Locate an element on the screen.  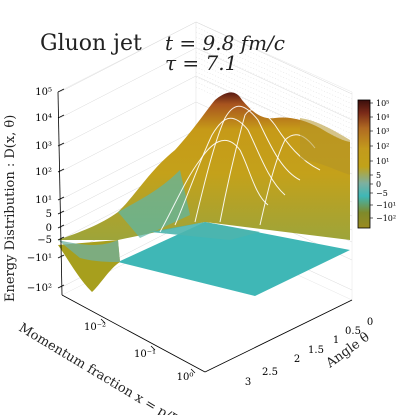
z-tick-label: 5 is located at coordinates (49, 214).